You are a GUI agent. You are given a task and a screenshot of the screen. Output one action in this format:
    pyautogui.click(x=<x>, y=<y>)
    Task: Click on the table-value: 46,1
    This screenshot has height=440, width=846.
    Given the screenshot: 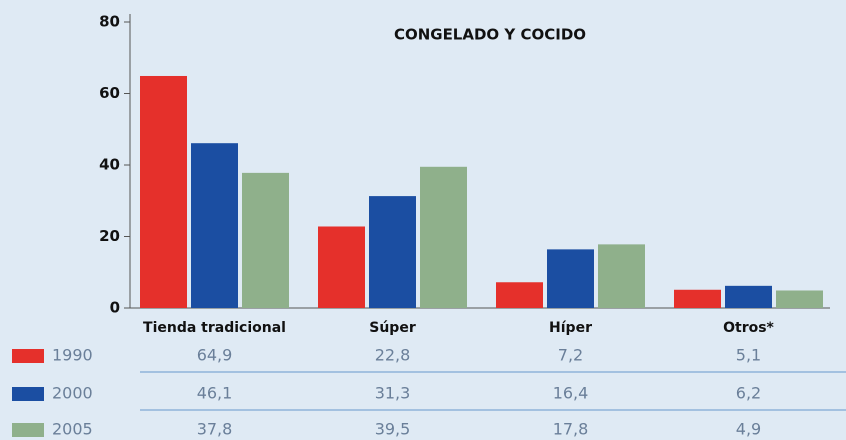 What is the action you would take?
    pyautogui.click(x=215, y=393)
    